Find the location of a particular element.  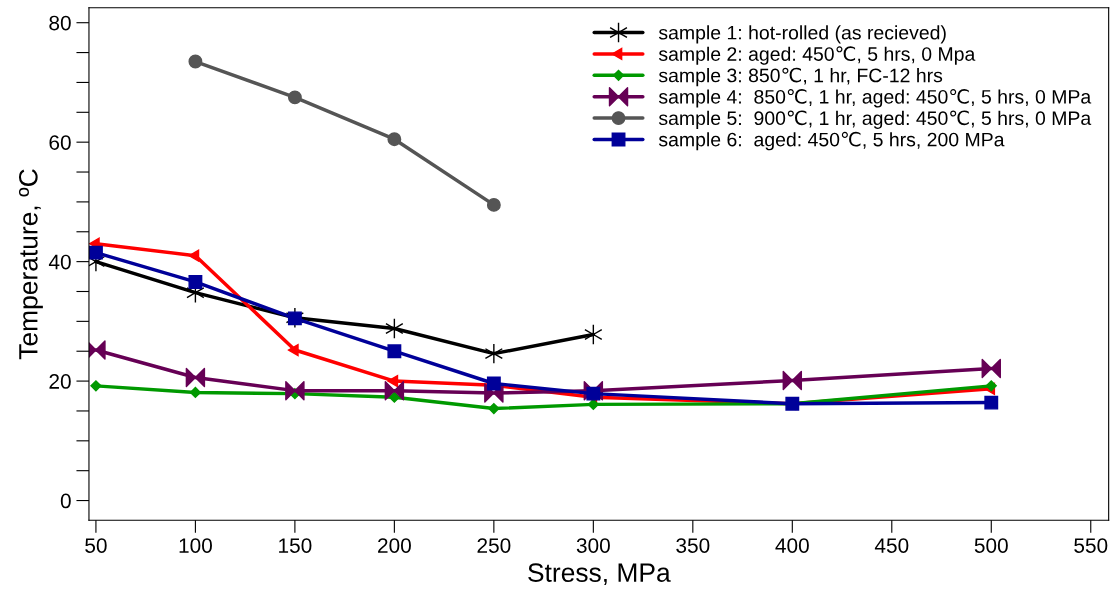

y-tick-label: 40 is located at coordinates (59, 262).